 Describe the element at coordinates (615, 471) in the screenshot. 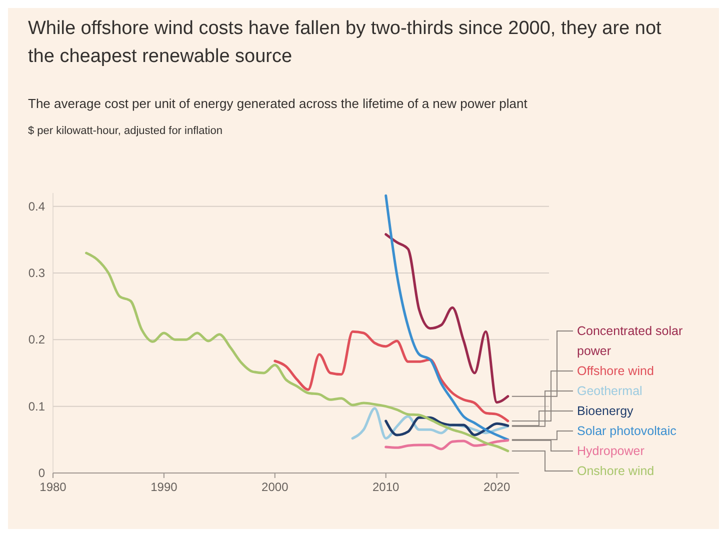

I see `text: Onshore wind` at that location.